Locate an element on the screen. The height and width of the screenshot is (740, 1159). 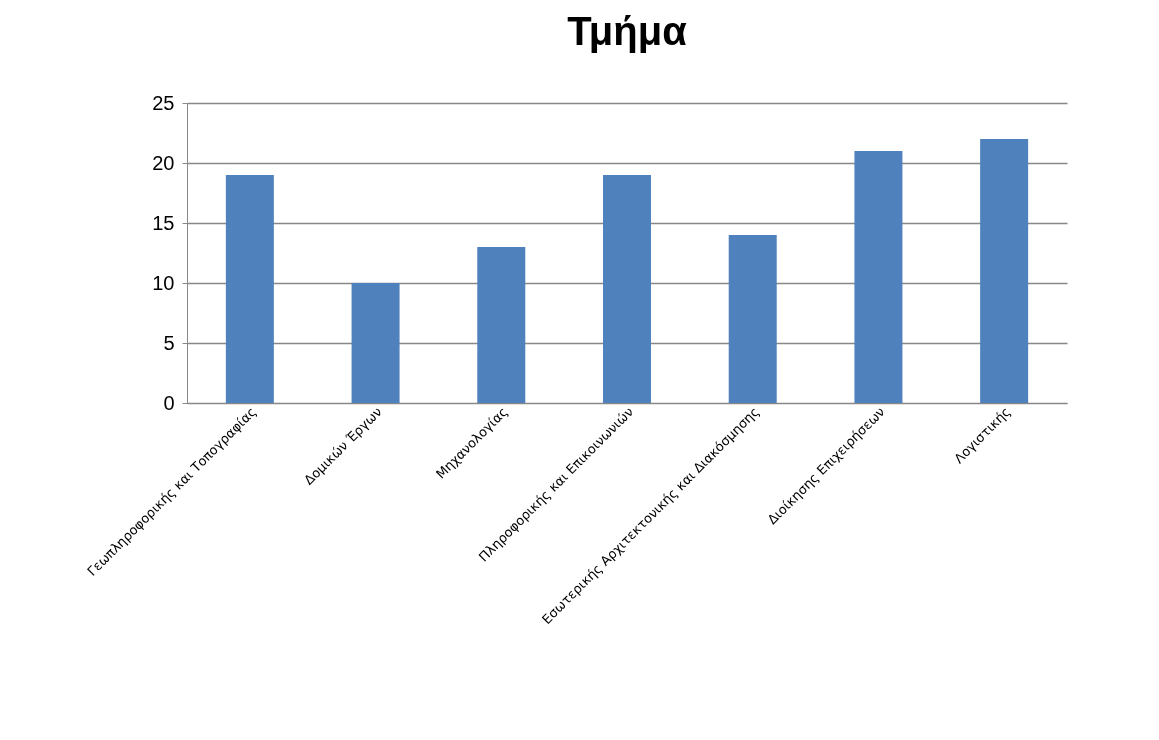
y-tick-label: 20 is located at coordinates (163, 162).